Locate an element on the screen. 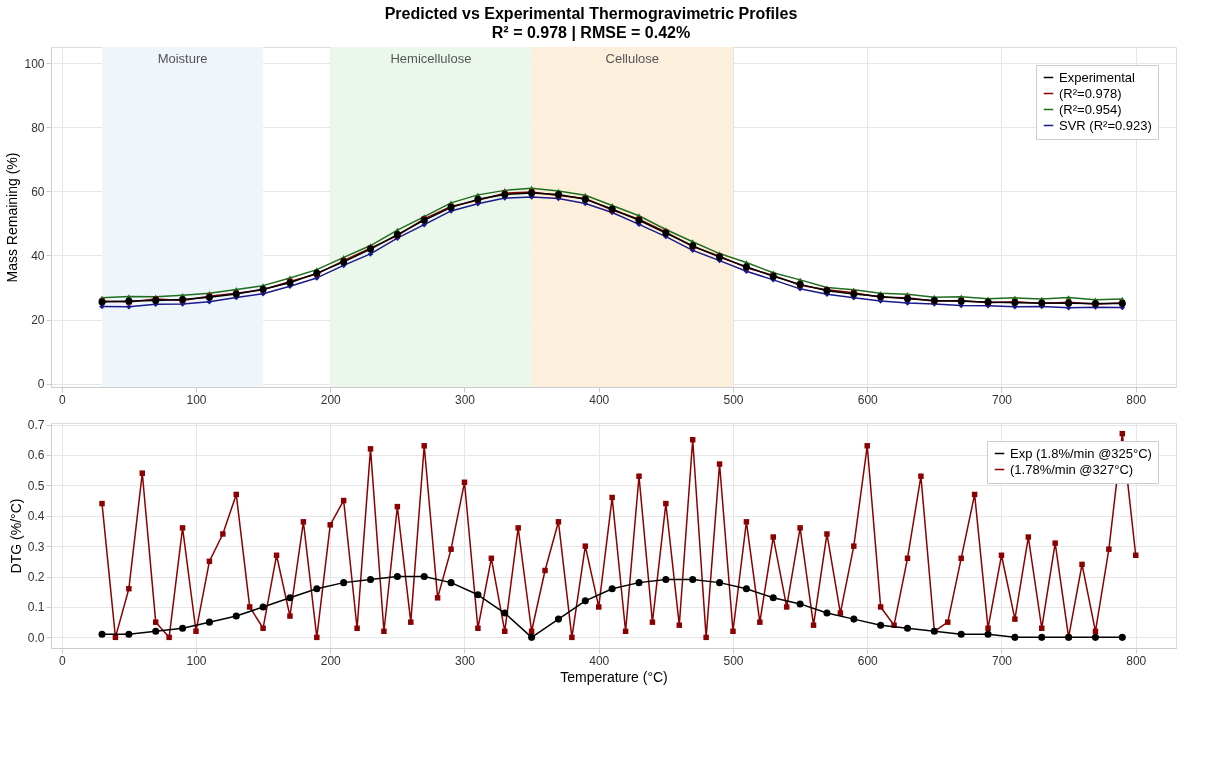  y-tick-label: 20 is located at coordinates (38, 320).